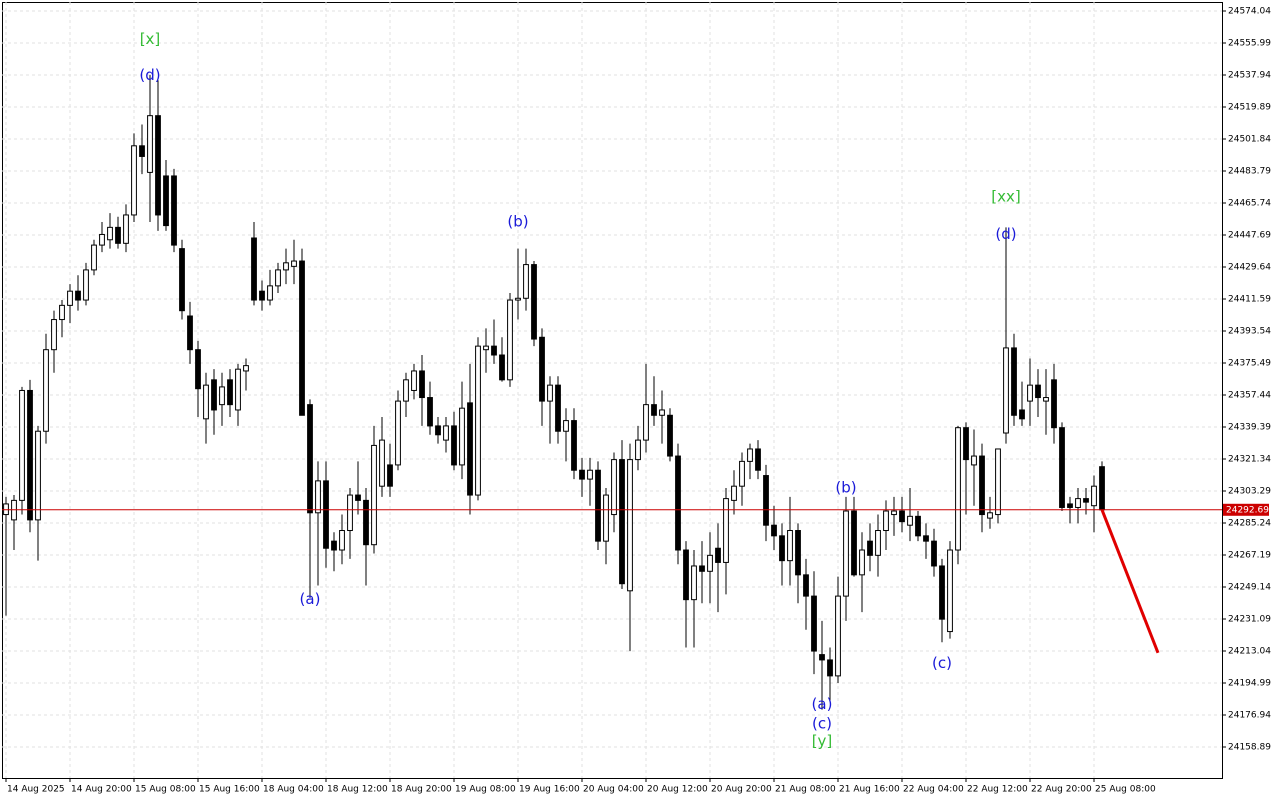 The image size is (1280, 800). Describe the element at coordinates (36, 790) in the screenshot. I see `x-tick-label: 14 Aug 2025` at that location.